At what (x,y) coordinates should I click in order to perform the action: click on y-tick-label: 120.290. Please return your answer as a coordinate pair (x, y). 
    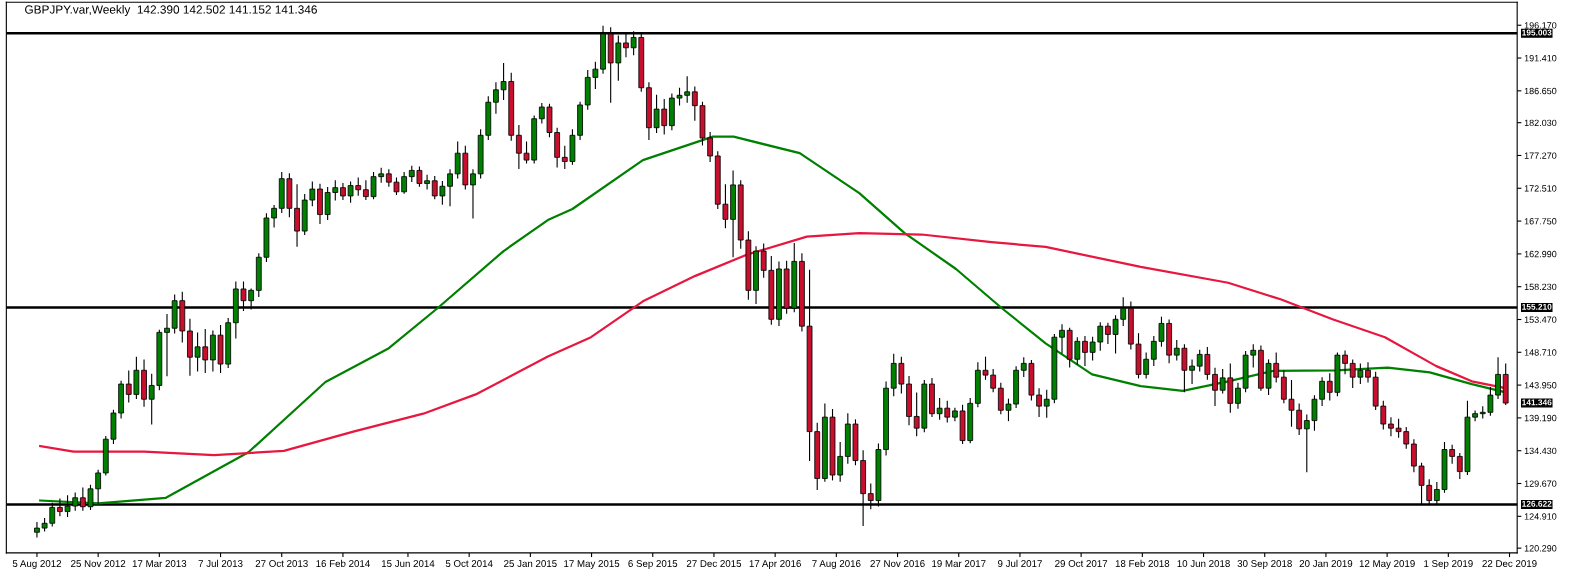
    Looking at the image, I should click on (1540, 548).